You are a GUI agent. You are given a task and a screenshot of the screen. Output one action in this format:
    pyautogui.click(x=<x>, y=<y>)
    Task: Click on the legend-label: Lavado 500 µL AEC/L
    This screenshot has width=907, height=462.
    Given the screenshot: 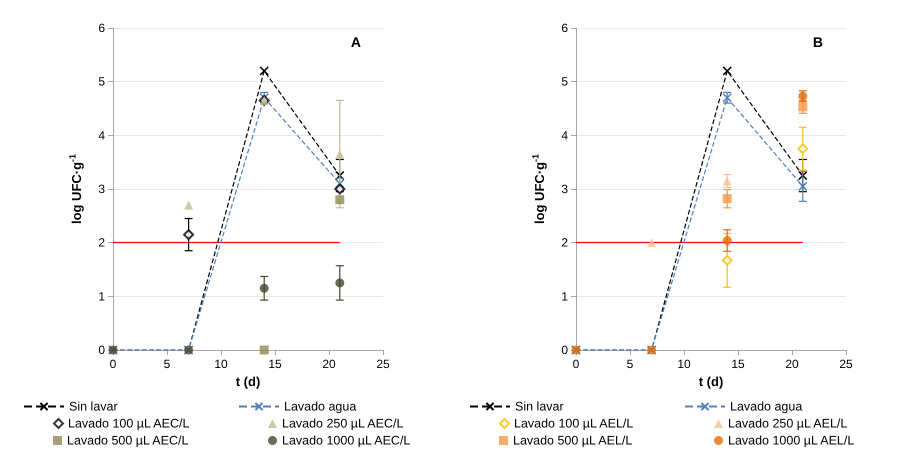 What is the action you would take?
    pyautogui.click(x=127, y=441)
    